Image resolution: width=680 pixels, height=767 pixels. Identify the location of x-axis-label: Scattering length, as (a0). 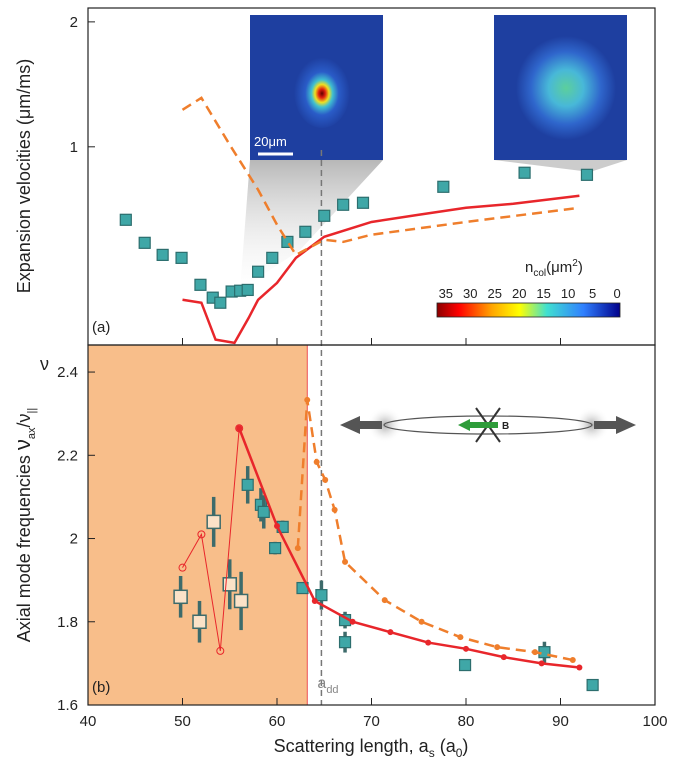
(371, 748).